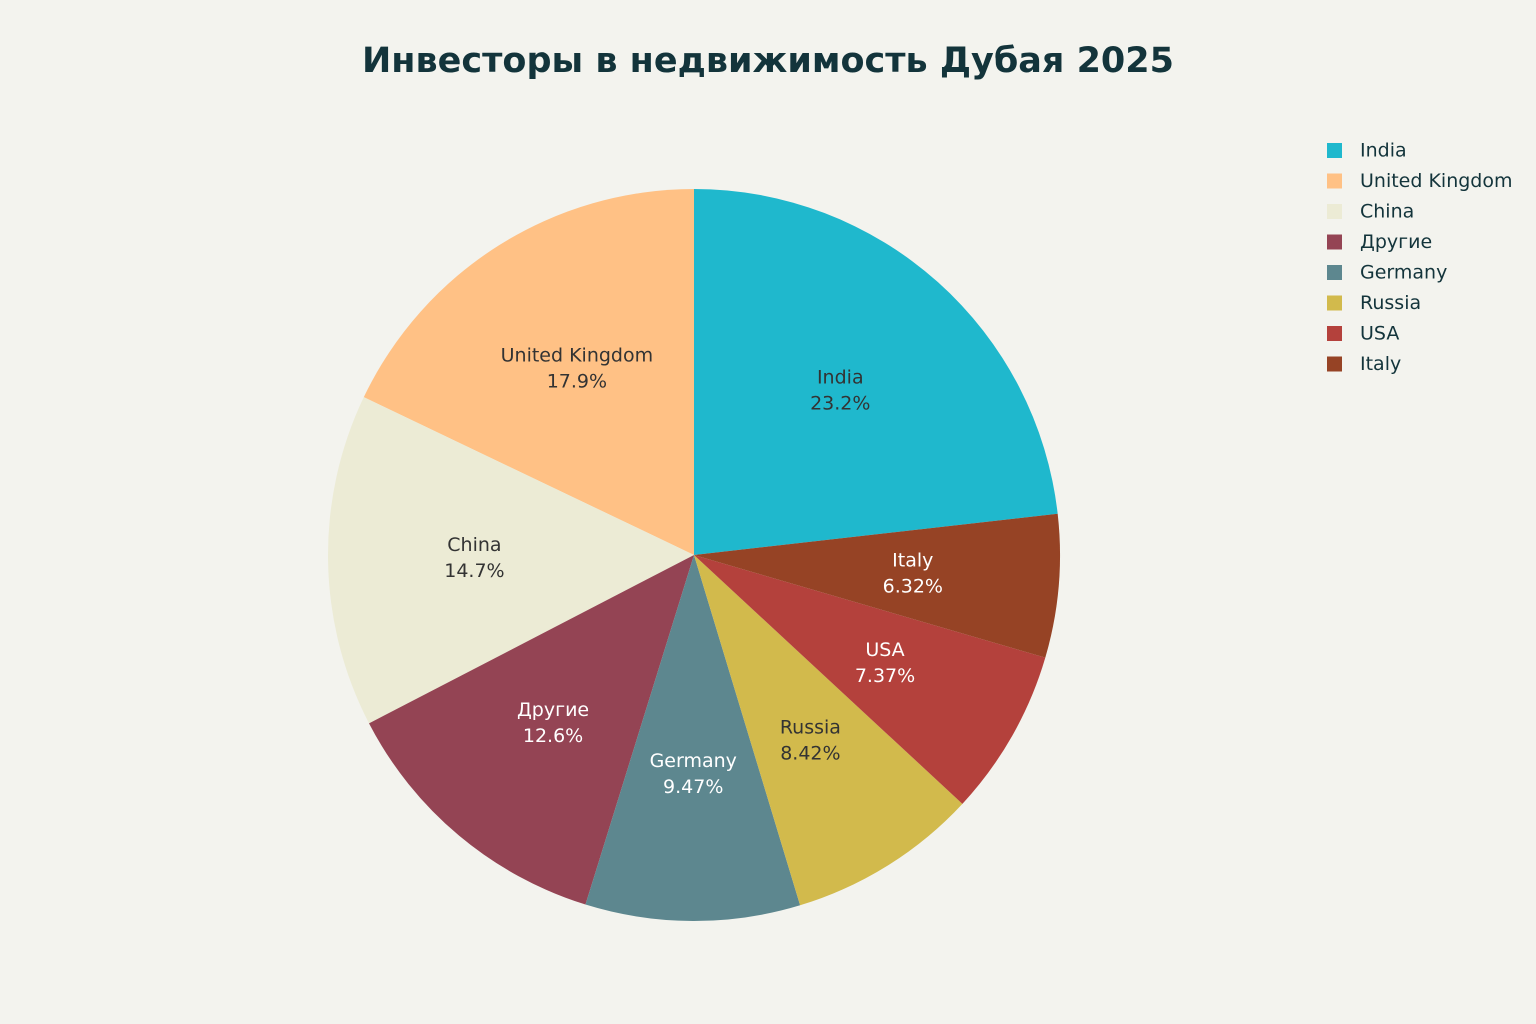 The width and height of the screenshot is (1536, 1024). What do you see at coordinates (1379, 334) in the screenshot?
I see `legend-label: USA` at bounding box center [1379, 334].